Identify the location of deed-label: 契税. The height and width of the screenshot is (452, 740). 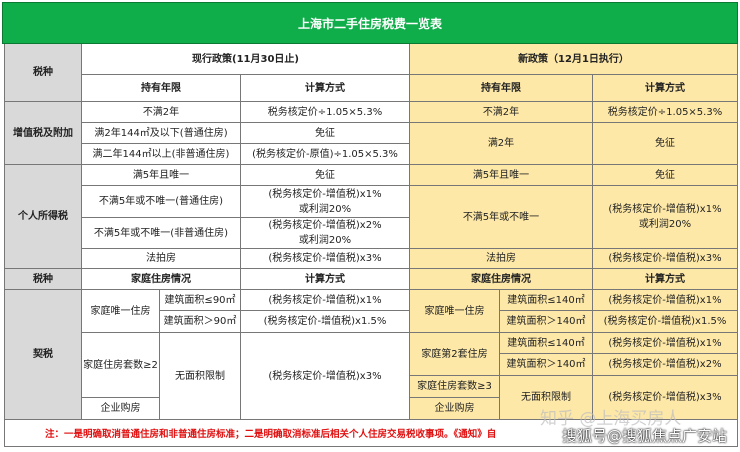
(43, 355).